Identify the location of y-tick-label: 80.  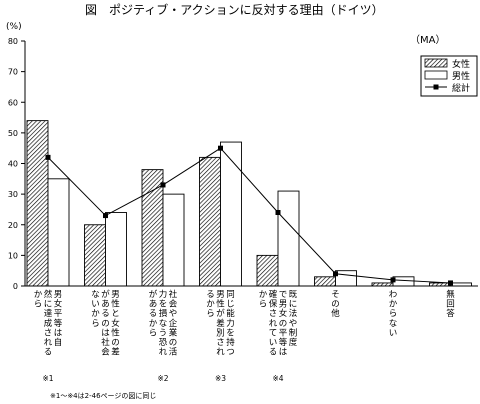
(13, 41).